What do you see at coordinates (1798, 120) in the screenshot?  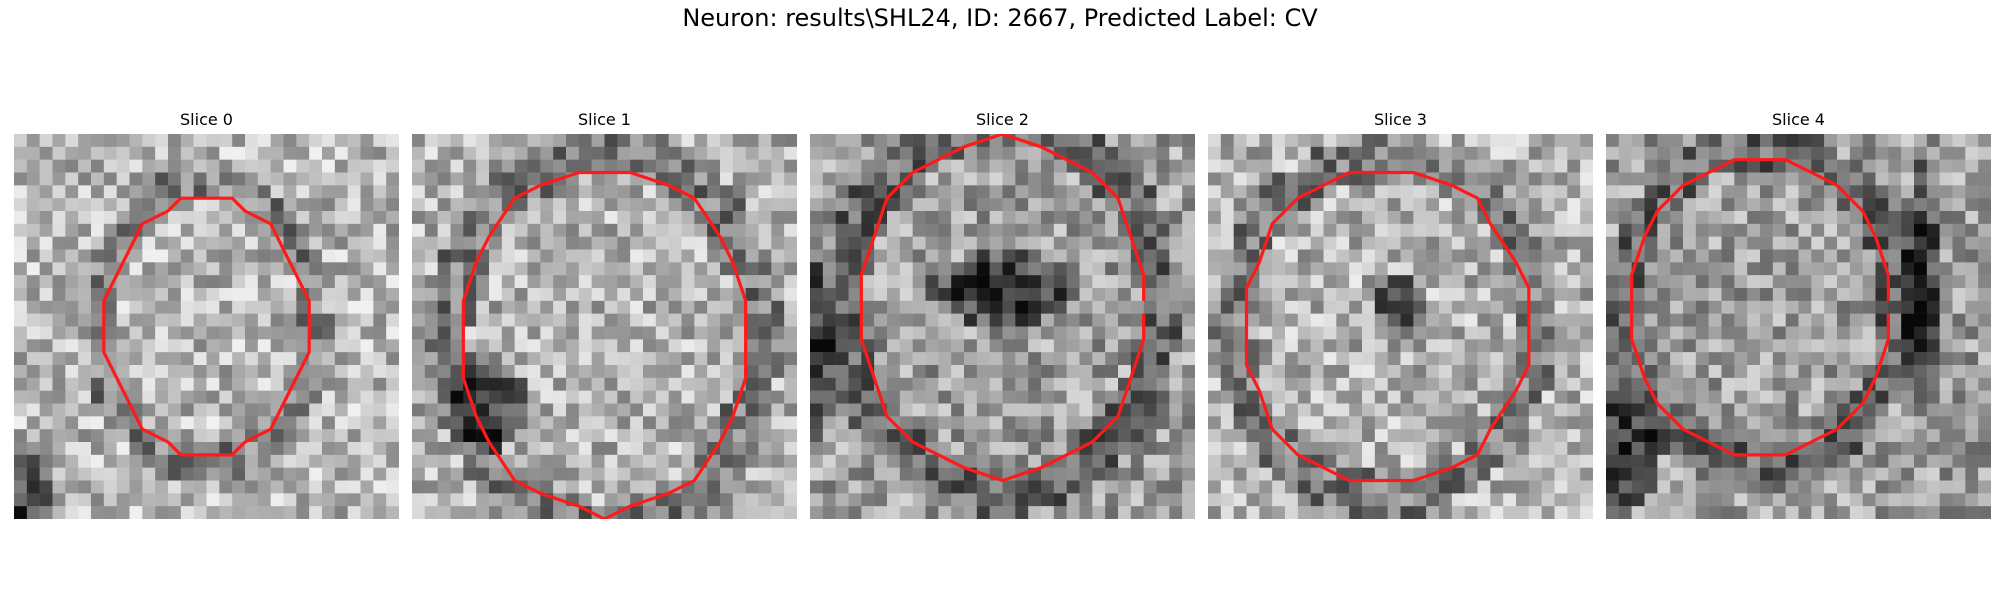 I see `slice-title: Slice 4` at bounding box center [1798, 120].